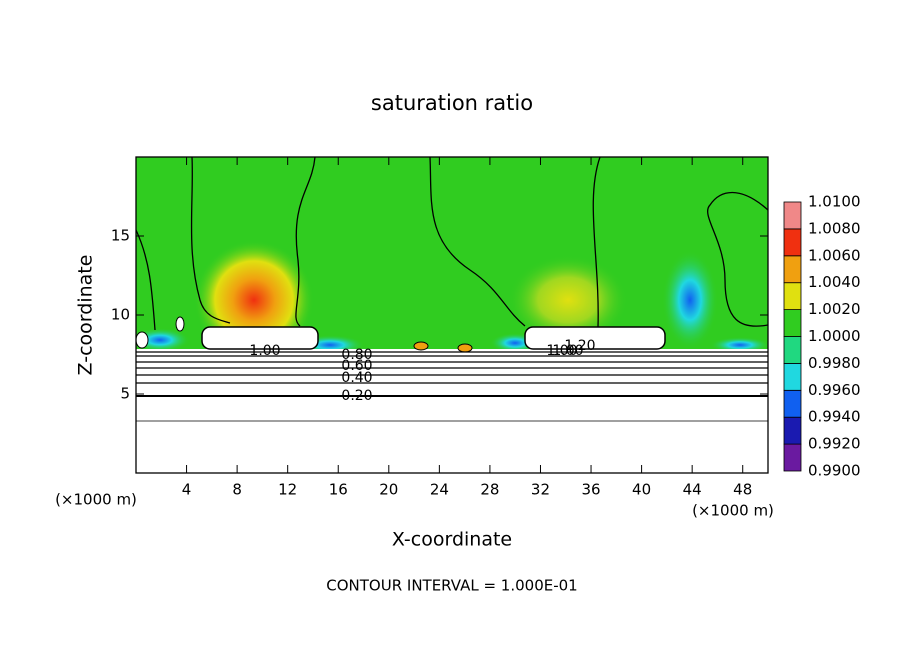 The width and height of the screenshot is (904, 654). Describe the element at coordinates (452, 386) in the screenshot. I see `contour-lines` at that location.